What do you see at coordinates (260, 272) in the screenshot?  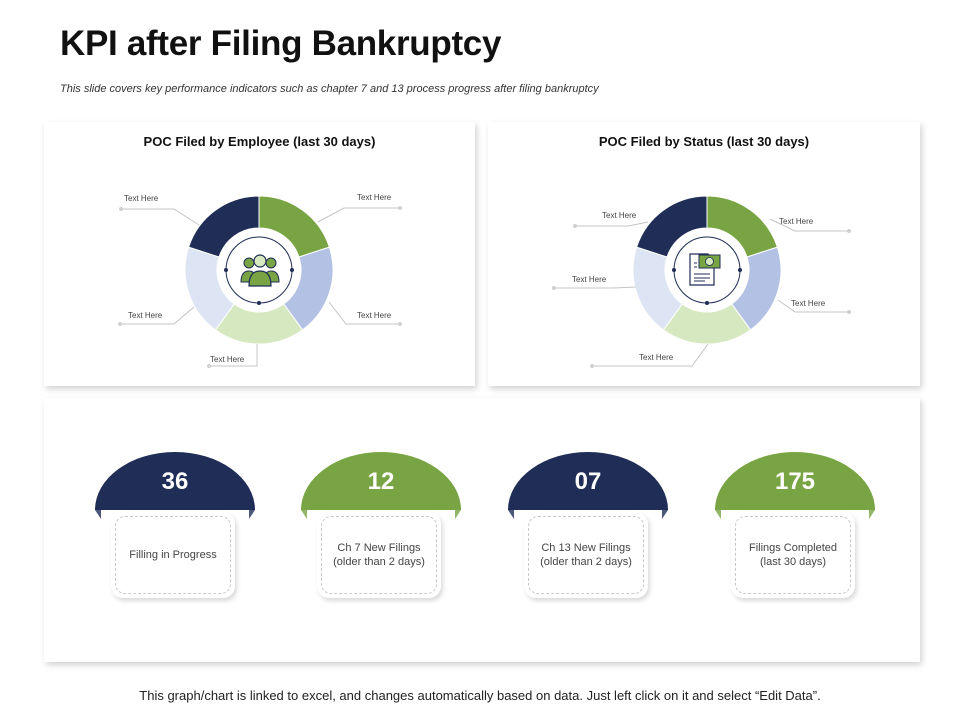 I see `employees-icon` at bounding box center [260, 272].